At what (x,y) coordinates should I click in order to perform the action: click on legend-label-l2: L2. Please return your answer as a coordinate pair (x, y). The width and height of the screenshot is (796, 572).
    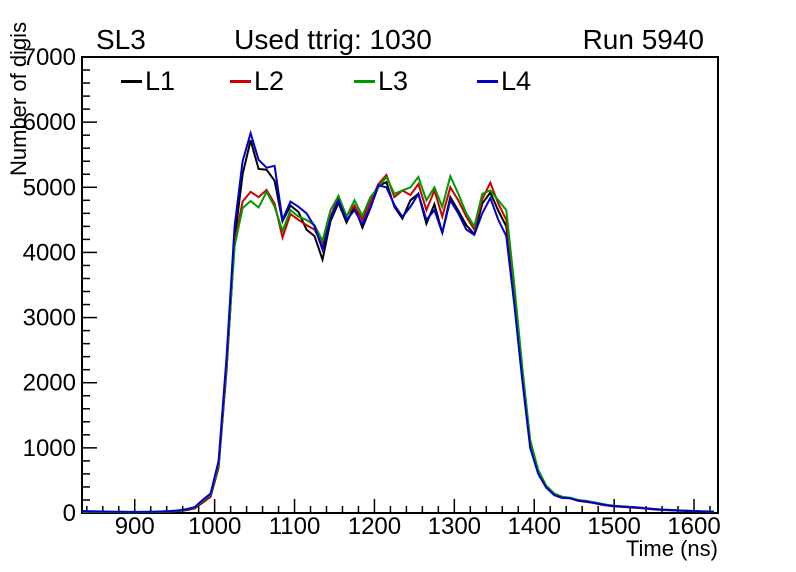
    Looking at the image, I should click on (269, 81).